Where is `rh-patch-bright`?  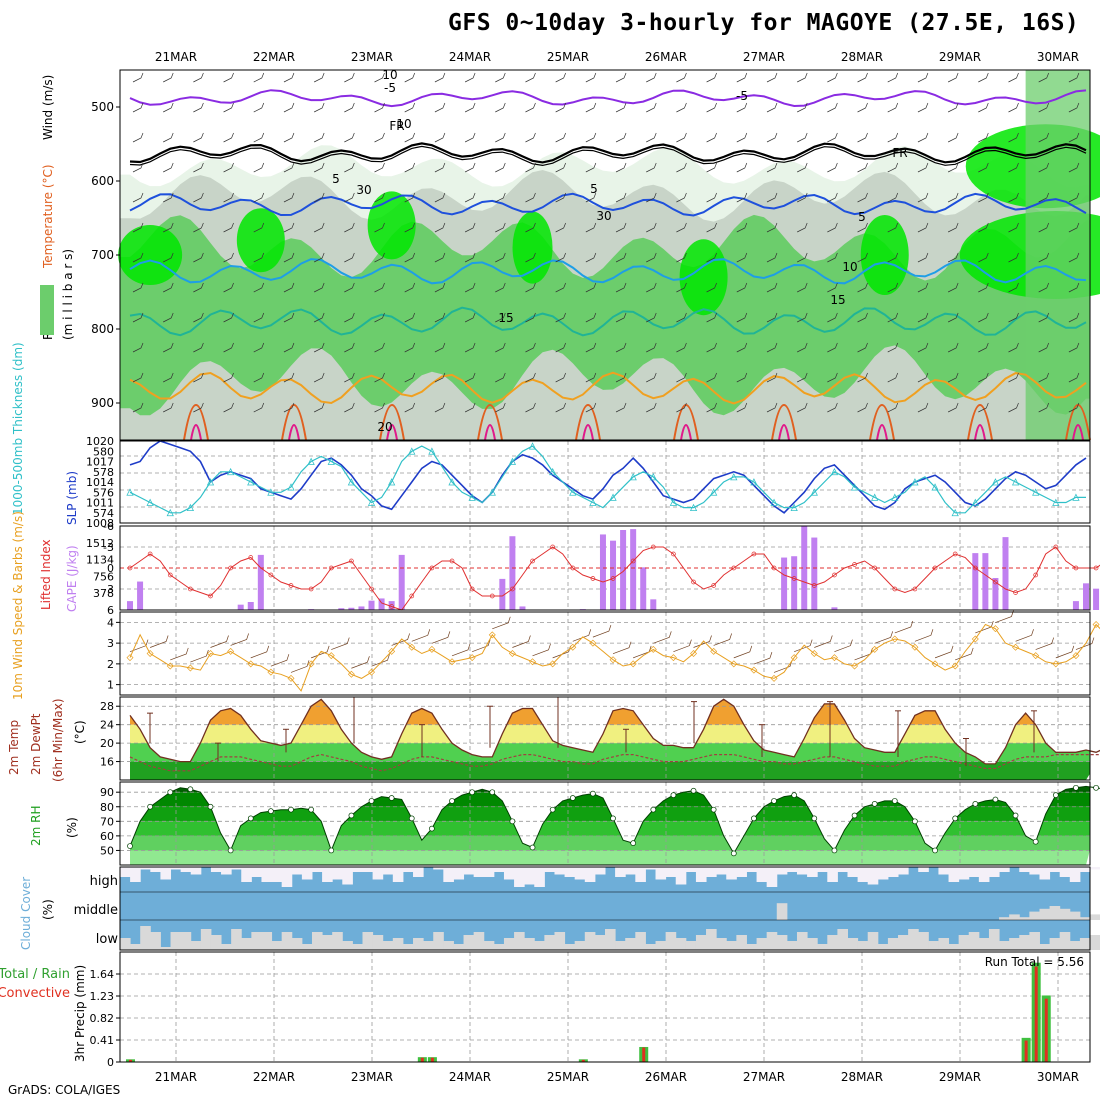
rh-patch-bright is located at coordinates (884, 255).